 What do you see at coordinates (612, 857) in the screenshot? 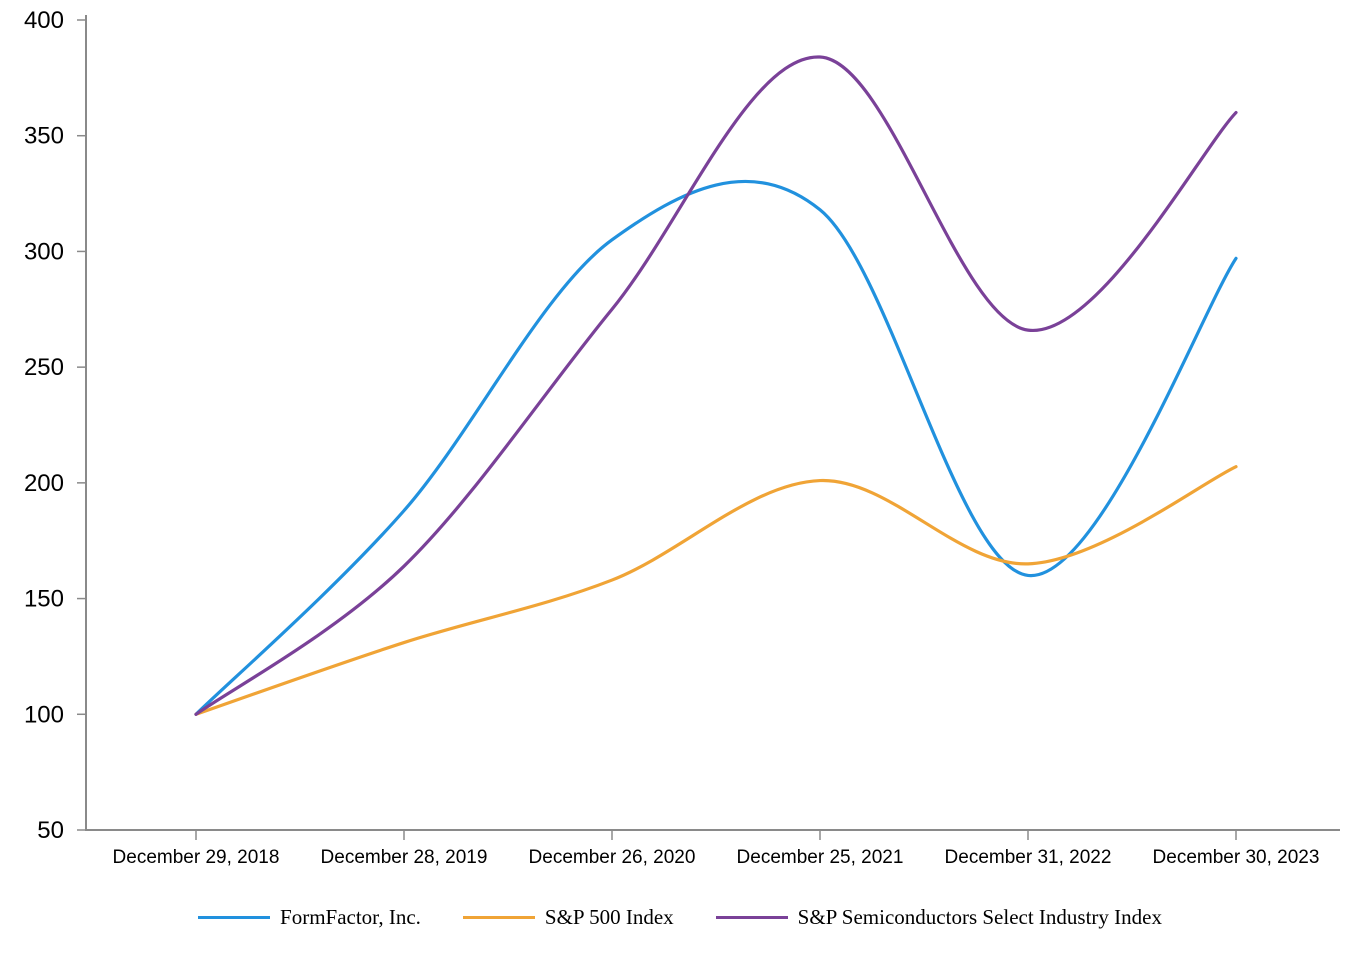
I see `x-tick-label: December 26, 2020` at bounding box center [612, 857].